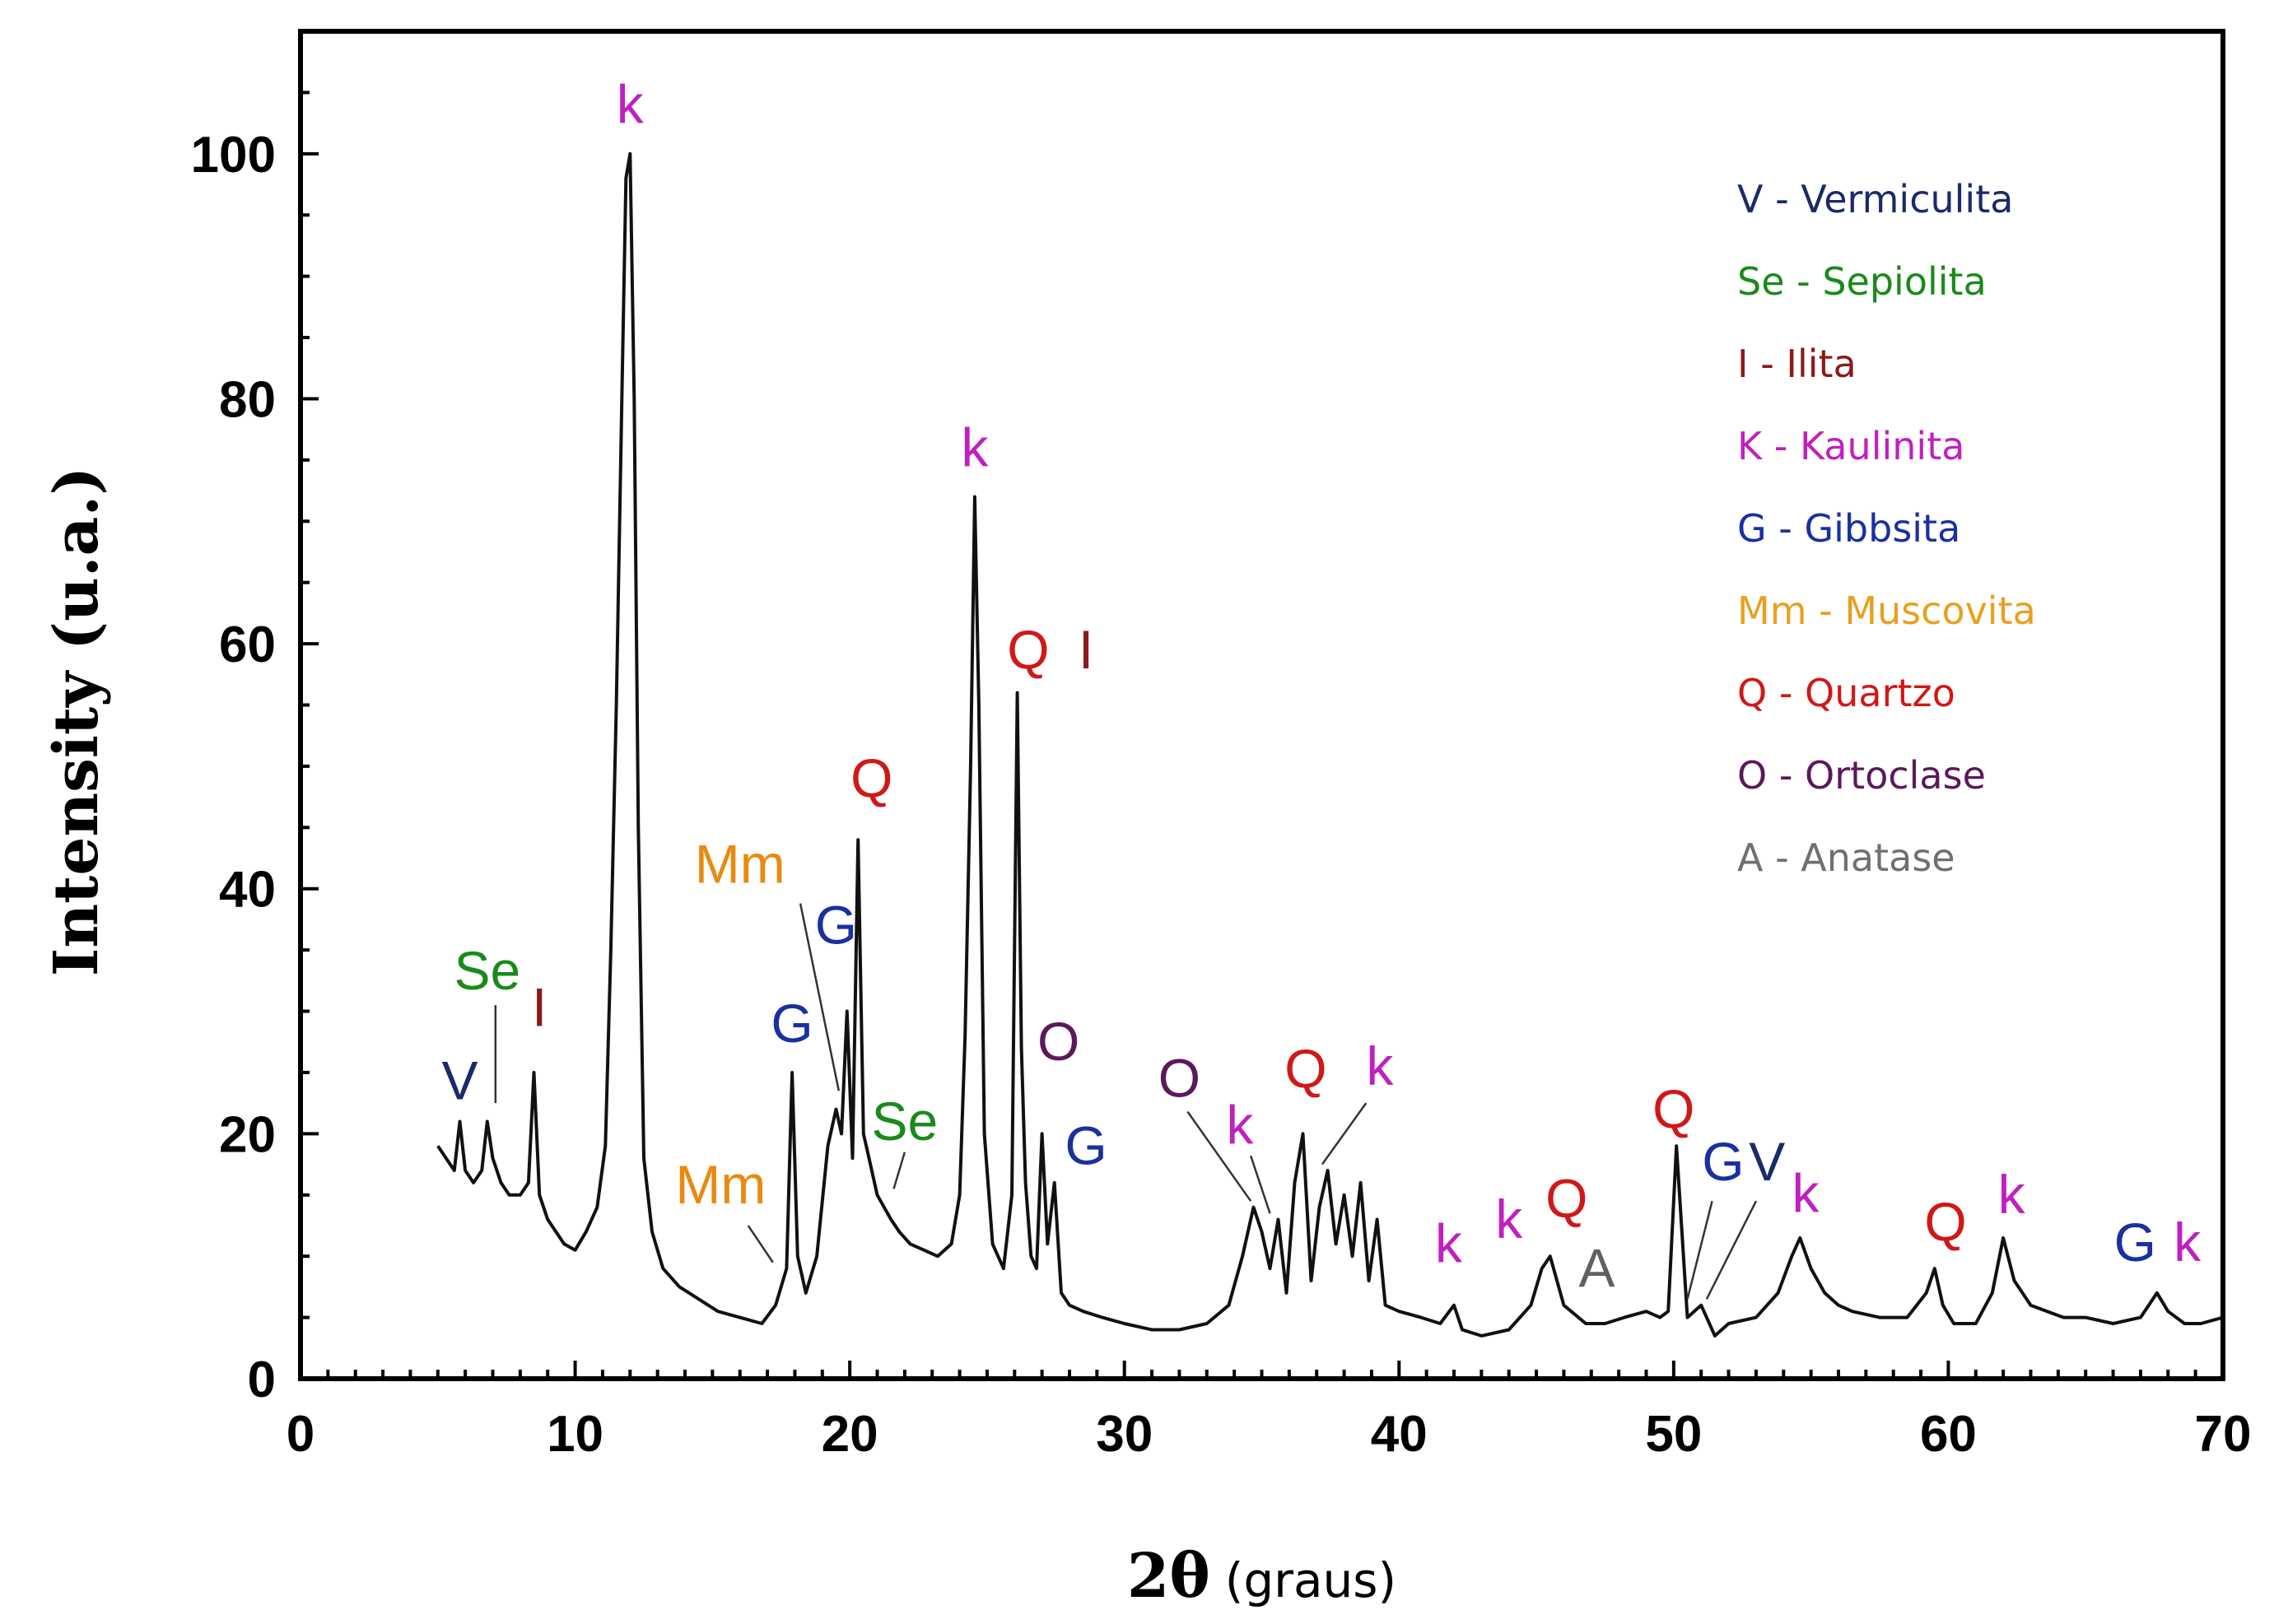 The image size is (2274, 1624). I want to click on x-tick-labels: 0 10 20 30 40 50 60 70, so click(1269, 1434).